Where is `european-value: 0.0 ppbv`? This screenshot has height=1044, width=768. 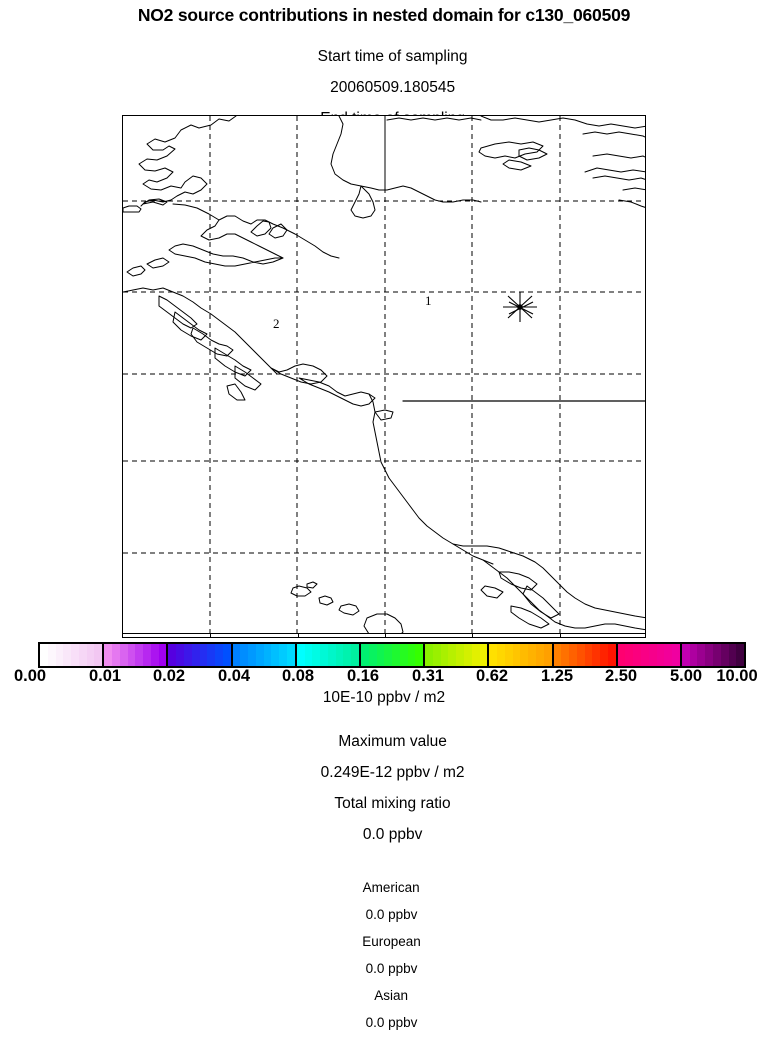
european-value: 0.0 ppbv is located at coordinates (391, 968).